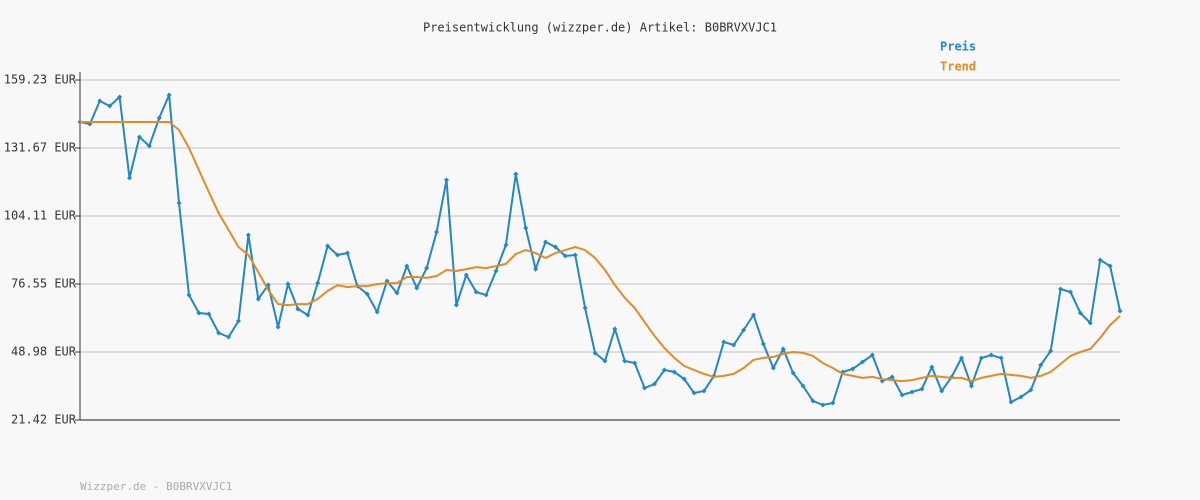  I want to click on y-tick-label: 48.98 EUR, so click(44, 352).